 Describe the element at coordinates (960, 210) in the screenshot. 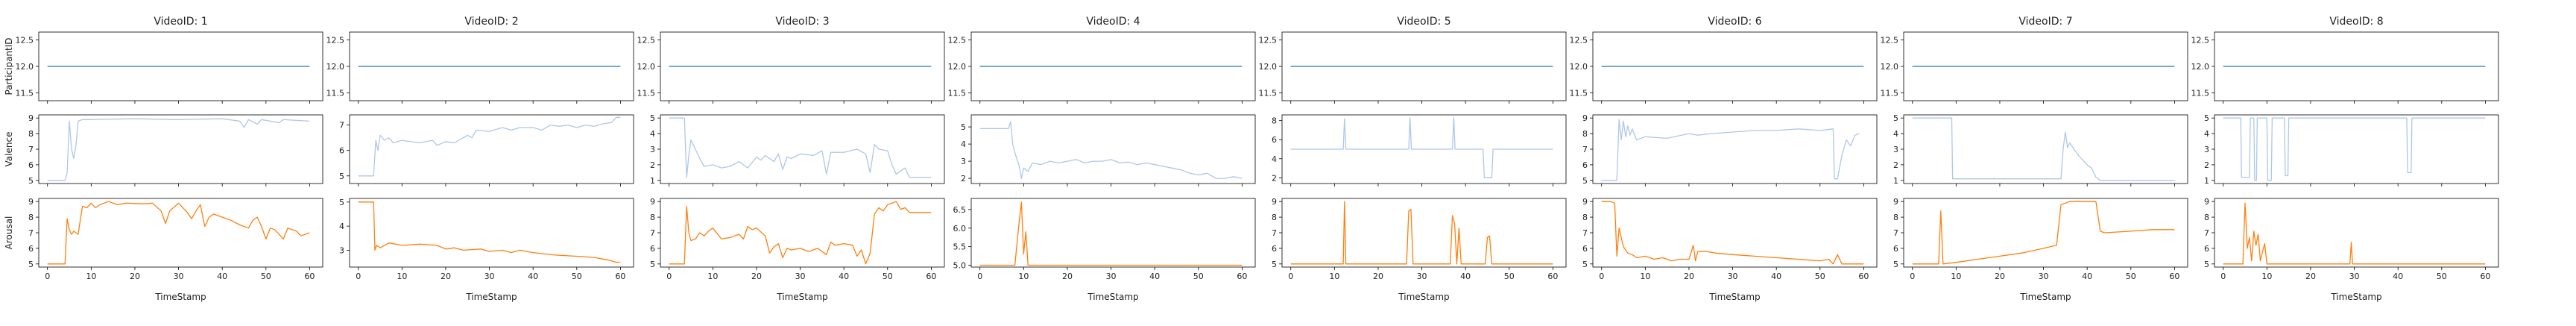

I see `y-tick-label: 6.5` at that location.